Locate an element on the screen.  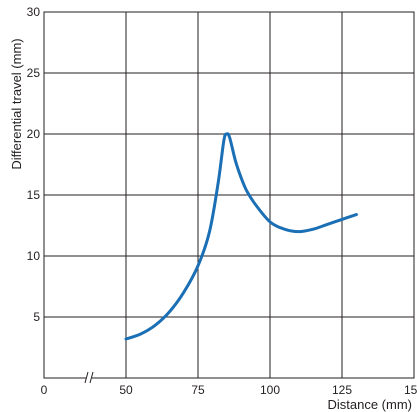
axis-break-mark-right is located at coordinates (91, 377).